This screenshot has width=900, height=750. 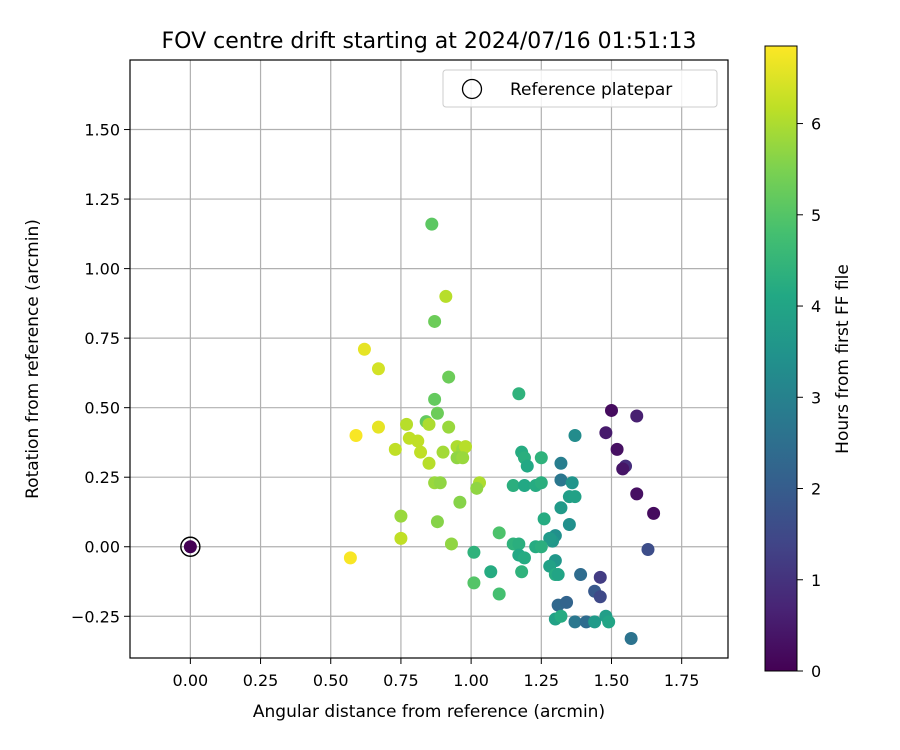 I want to click on reference-marker, so click(x=190, y=546).